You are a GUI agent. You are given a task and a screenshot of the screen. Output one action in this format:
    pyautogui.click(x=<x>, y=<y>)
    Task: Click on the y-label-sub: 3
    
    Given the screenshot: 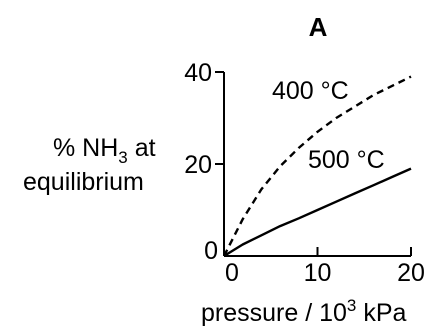 What is the action you would take?
    pyautogui.click(x=122, y=157)
    